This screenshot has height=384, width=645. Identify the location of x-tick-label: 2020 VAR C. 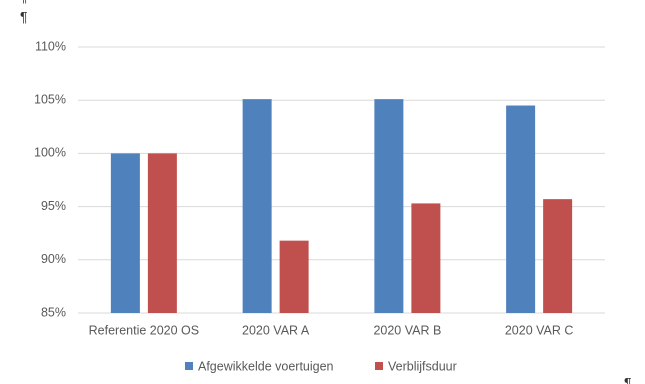
(539, 330).